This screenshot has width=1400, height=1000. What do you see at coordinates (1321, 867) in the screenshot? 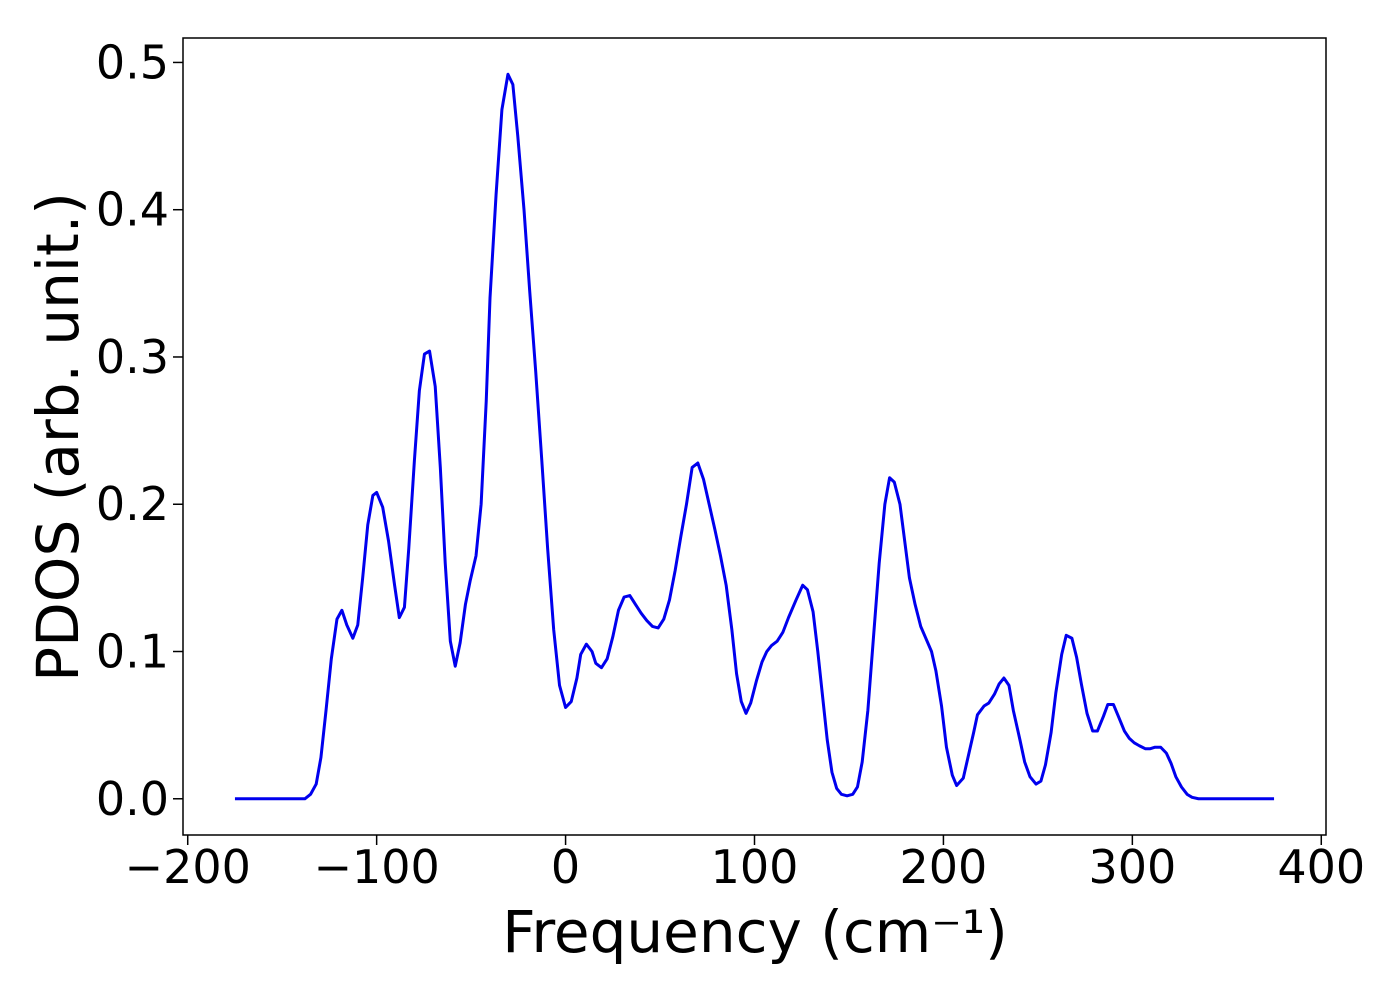
I see `x-tick-label: 400` at bounding box center [1321, 867].